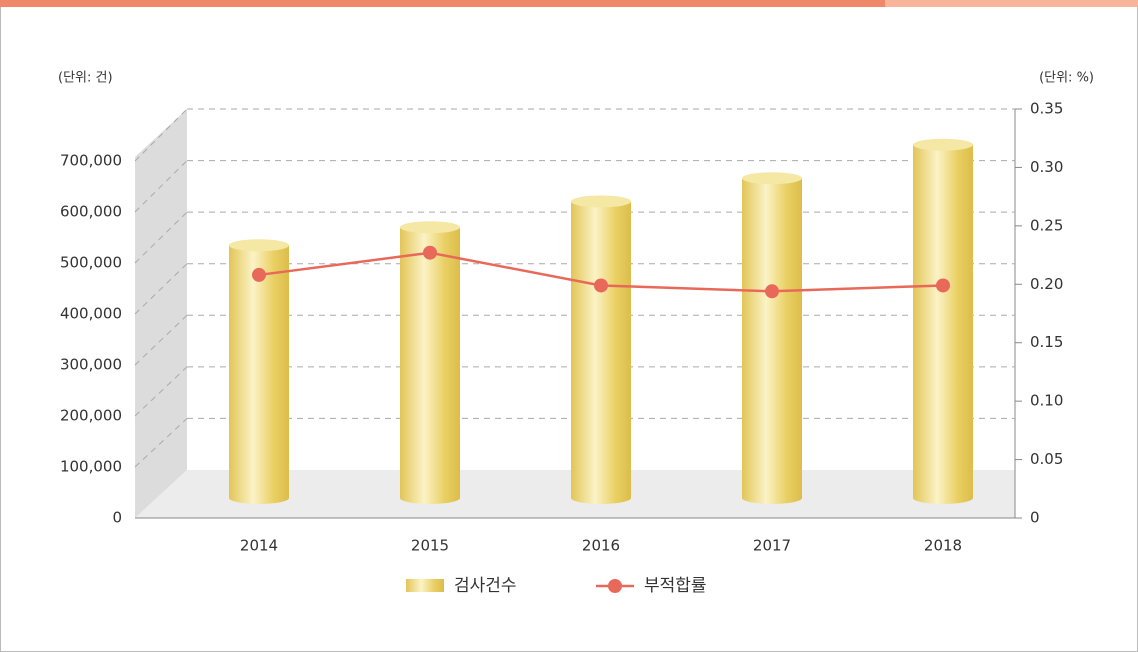 This screenshot has height=652, width=1138. What do you see at coordinates (91, 365) in the screenshot?
I see `y-tick-label: 300,000` at bounding box center [91, 365].